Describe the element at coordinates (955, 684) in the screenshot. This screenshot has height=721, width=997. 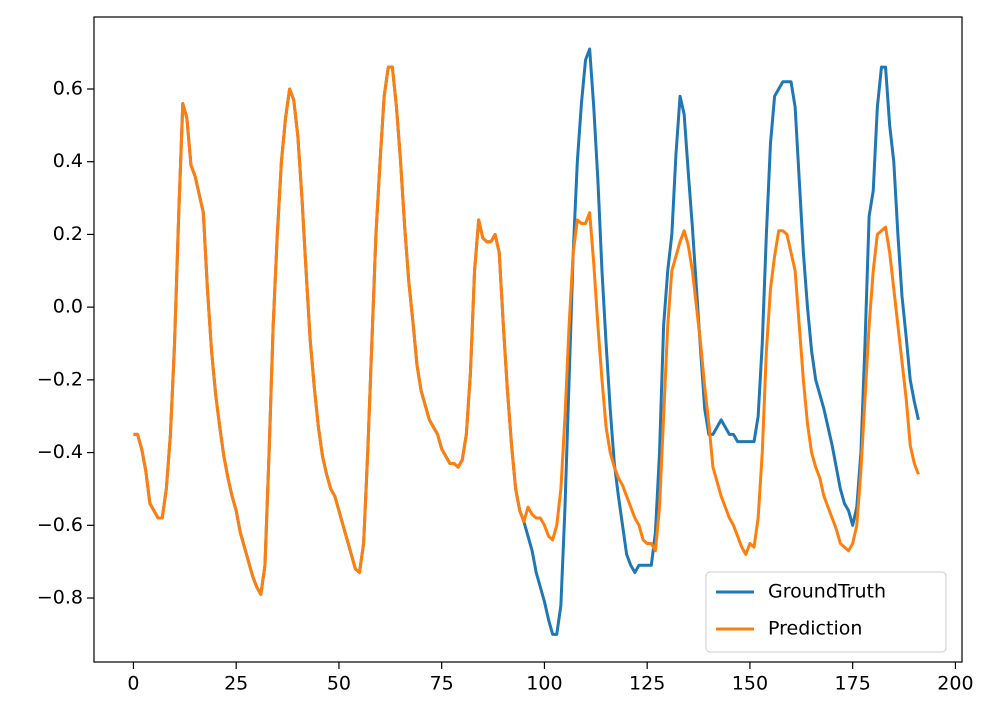
I see `x-tick-label: 200` at that location.